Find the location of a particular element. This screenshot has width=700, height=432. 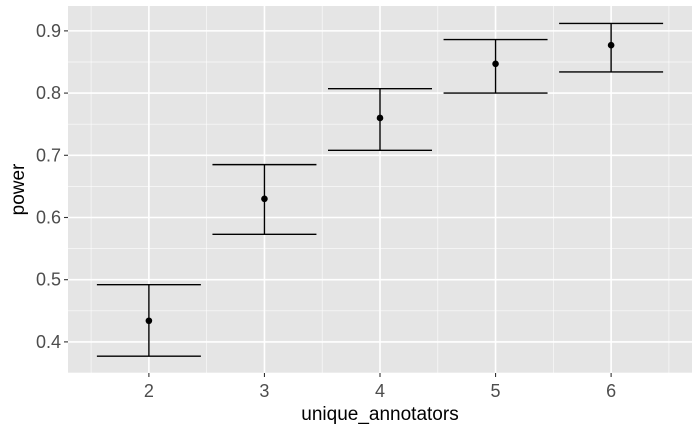

y-axis-ticks: 0.4 0.5 0.6 0.7 0.8 0.9 is located at coordinates (52, 186).